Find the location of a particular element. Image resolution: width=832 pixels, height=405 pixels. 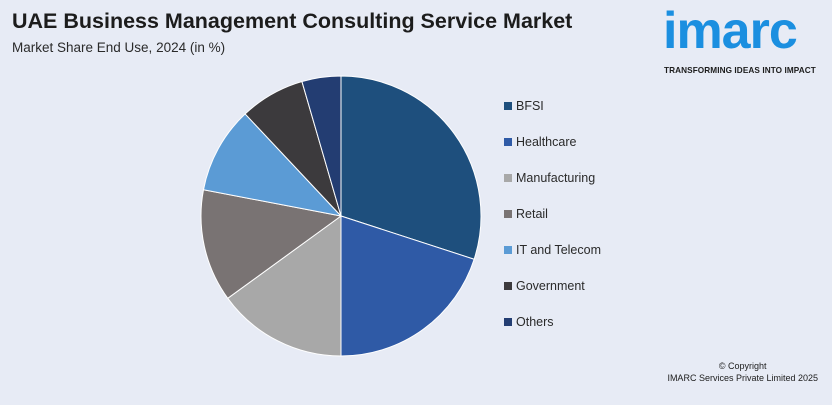

legend-item-government: Government is located at coordinates (552, 286).